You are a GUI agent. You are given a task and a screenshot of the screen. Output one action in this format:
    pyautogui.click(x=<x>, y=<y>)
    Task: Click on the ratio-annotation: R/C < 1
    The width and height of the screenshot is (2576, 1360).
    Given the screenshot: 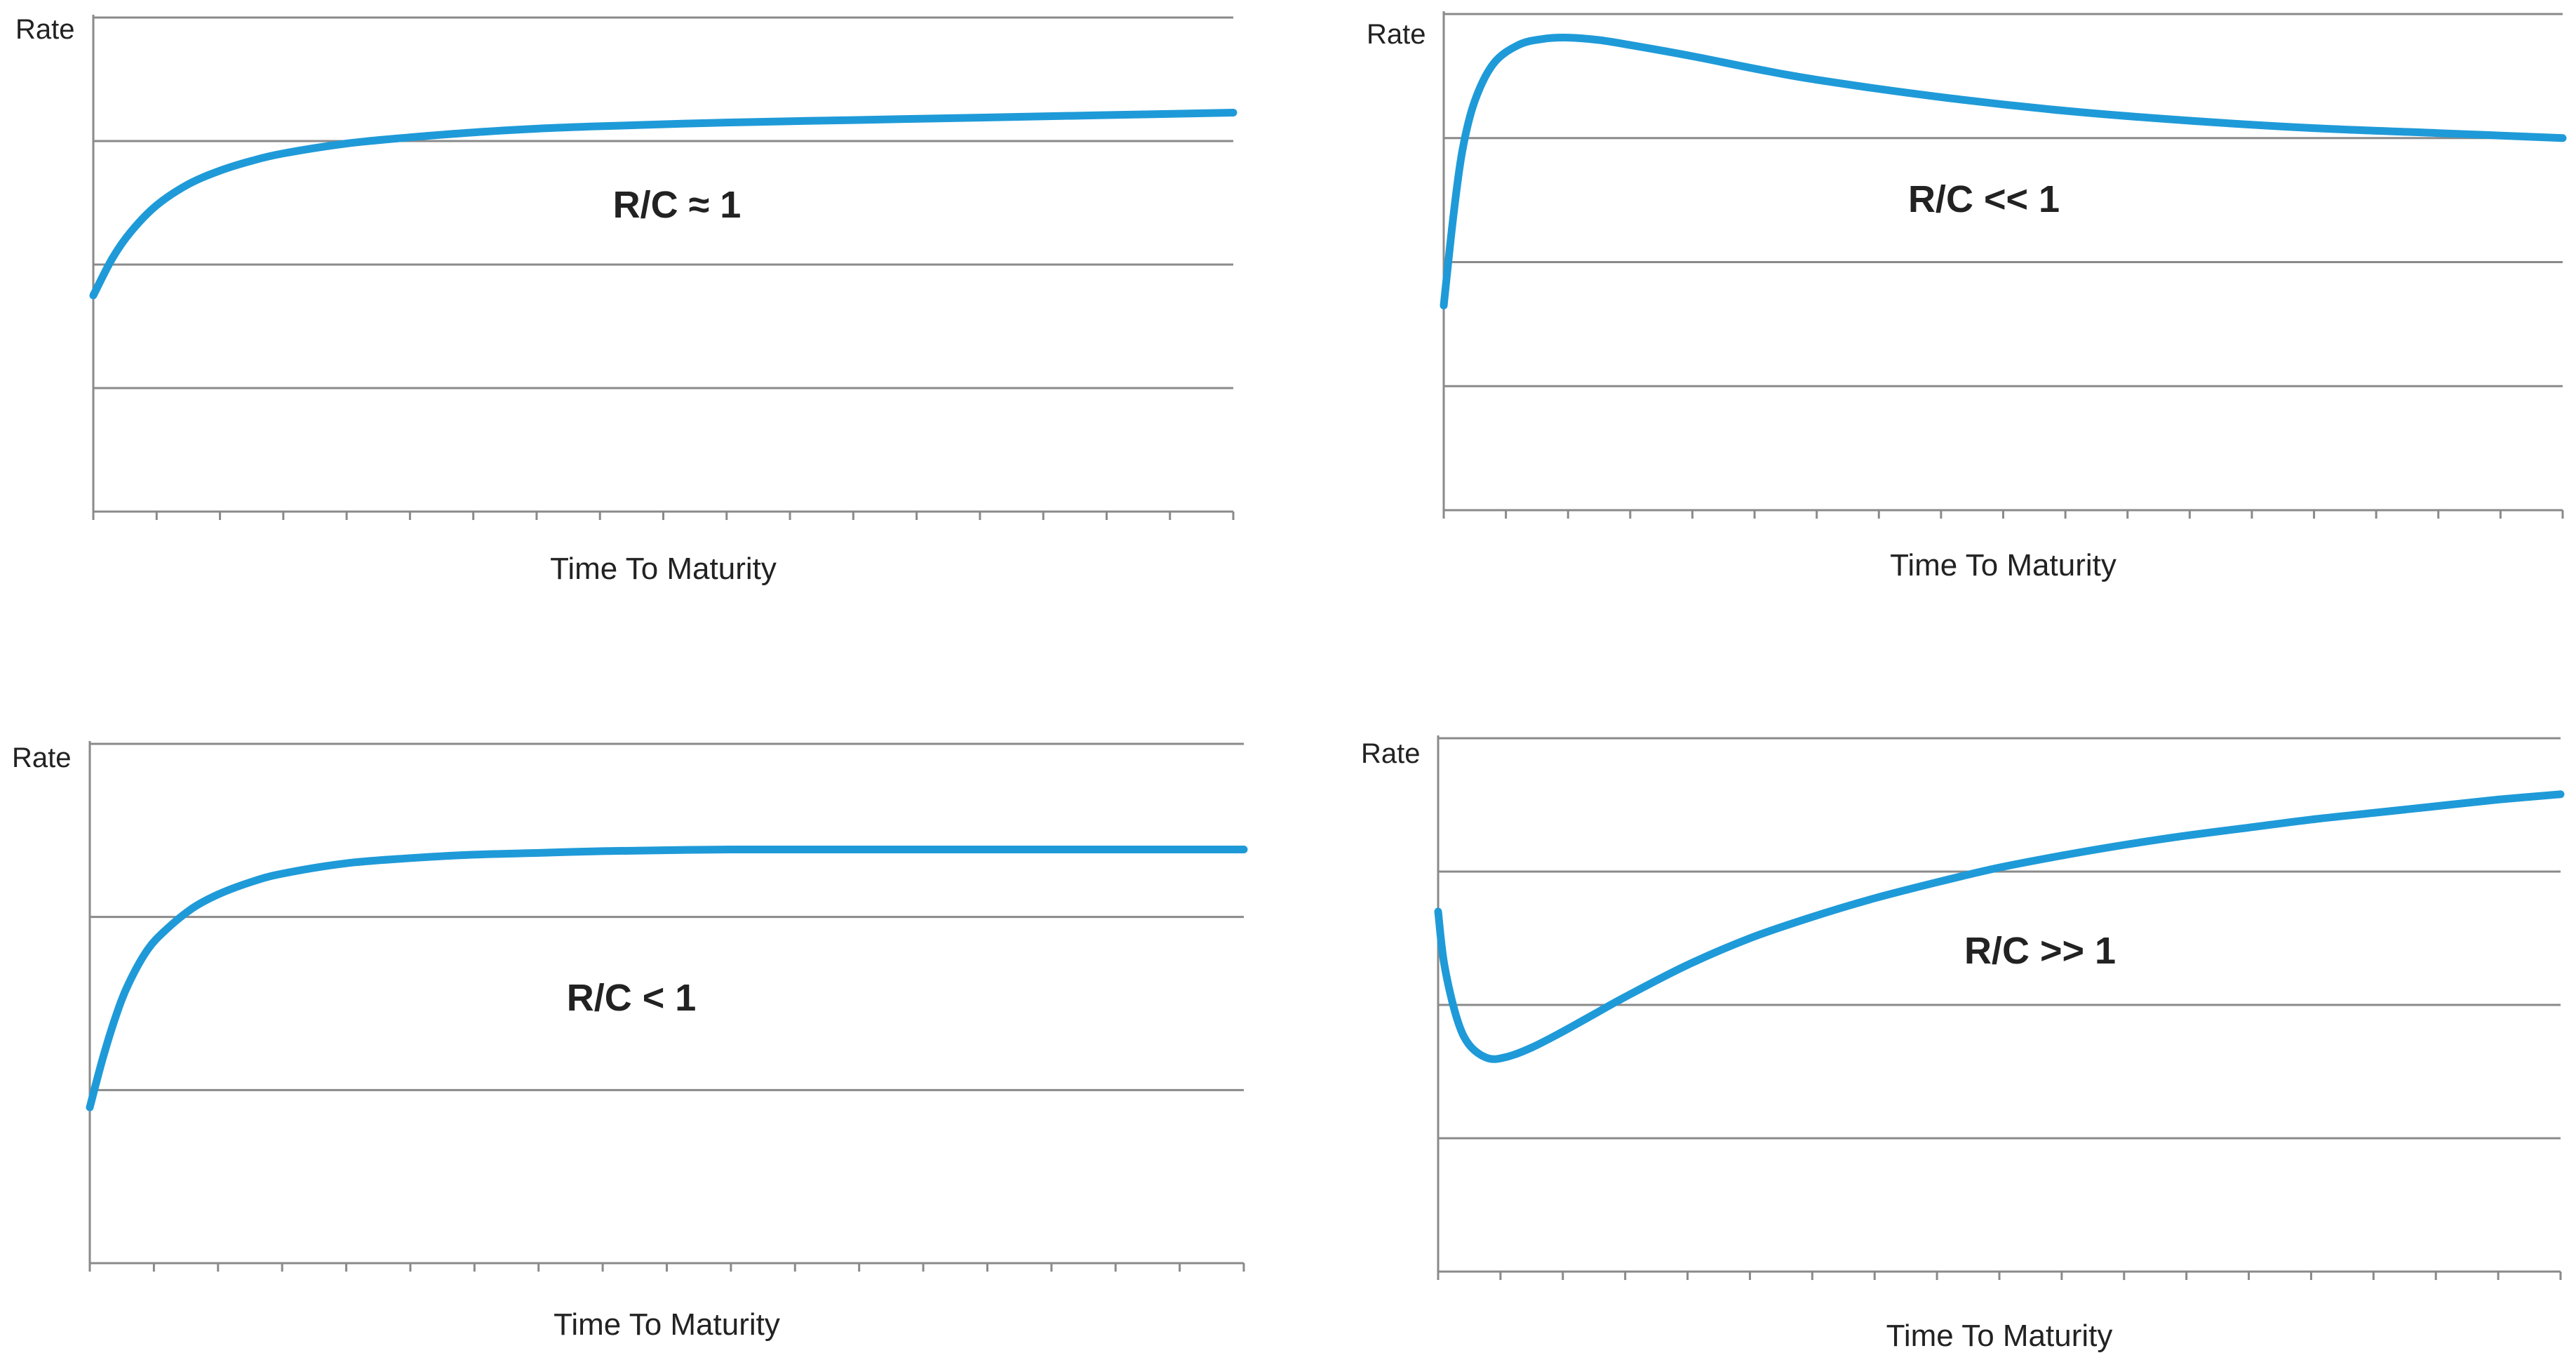 What is the action you would take?
    pyautogui.click(x=632, y=998)
    